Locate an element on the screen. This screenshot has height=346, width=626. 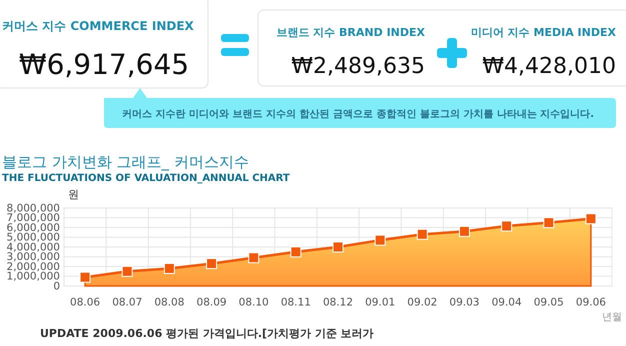
y-axis-title: 원 is located at coordinates (73, 194).